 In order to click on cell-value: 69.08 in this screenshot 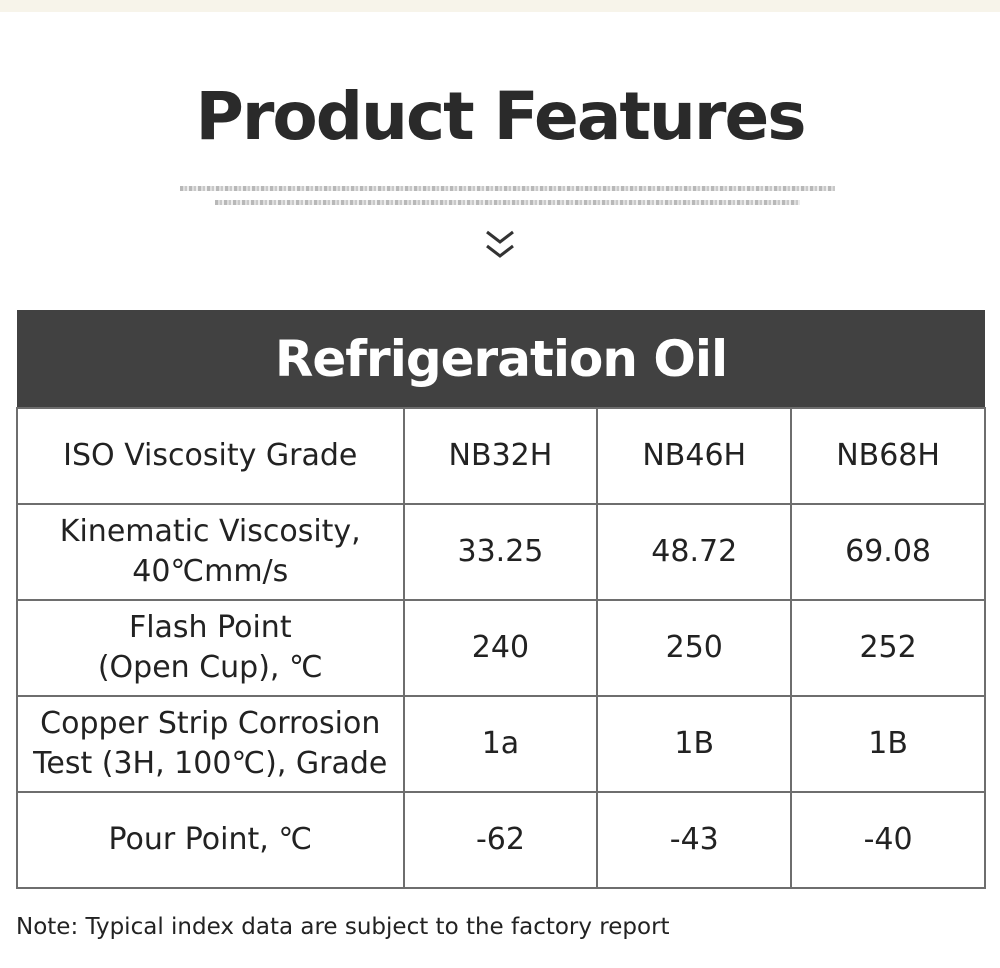, I will do `click(888, 552)`.